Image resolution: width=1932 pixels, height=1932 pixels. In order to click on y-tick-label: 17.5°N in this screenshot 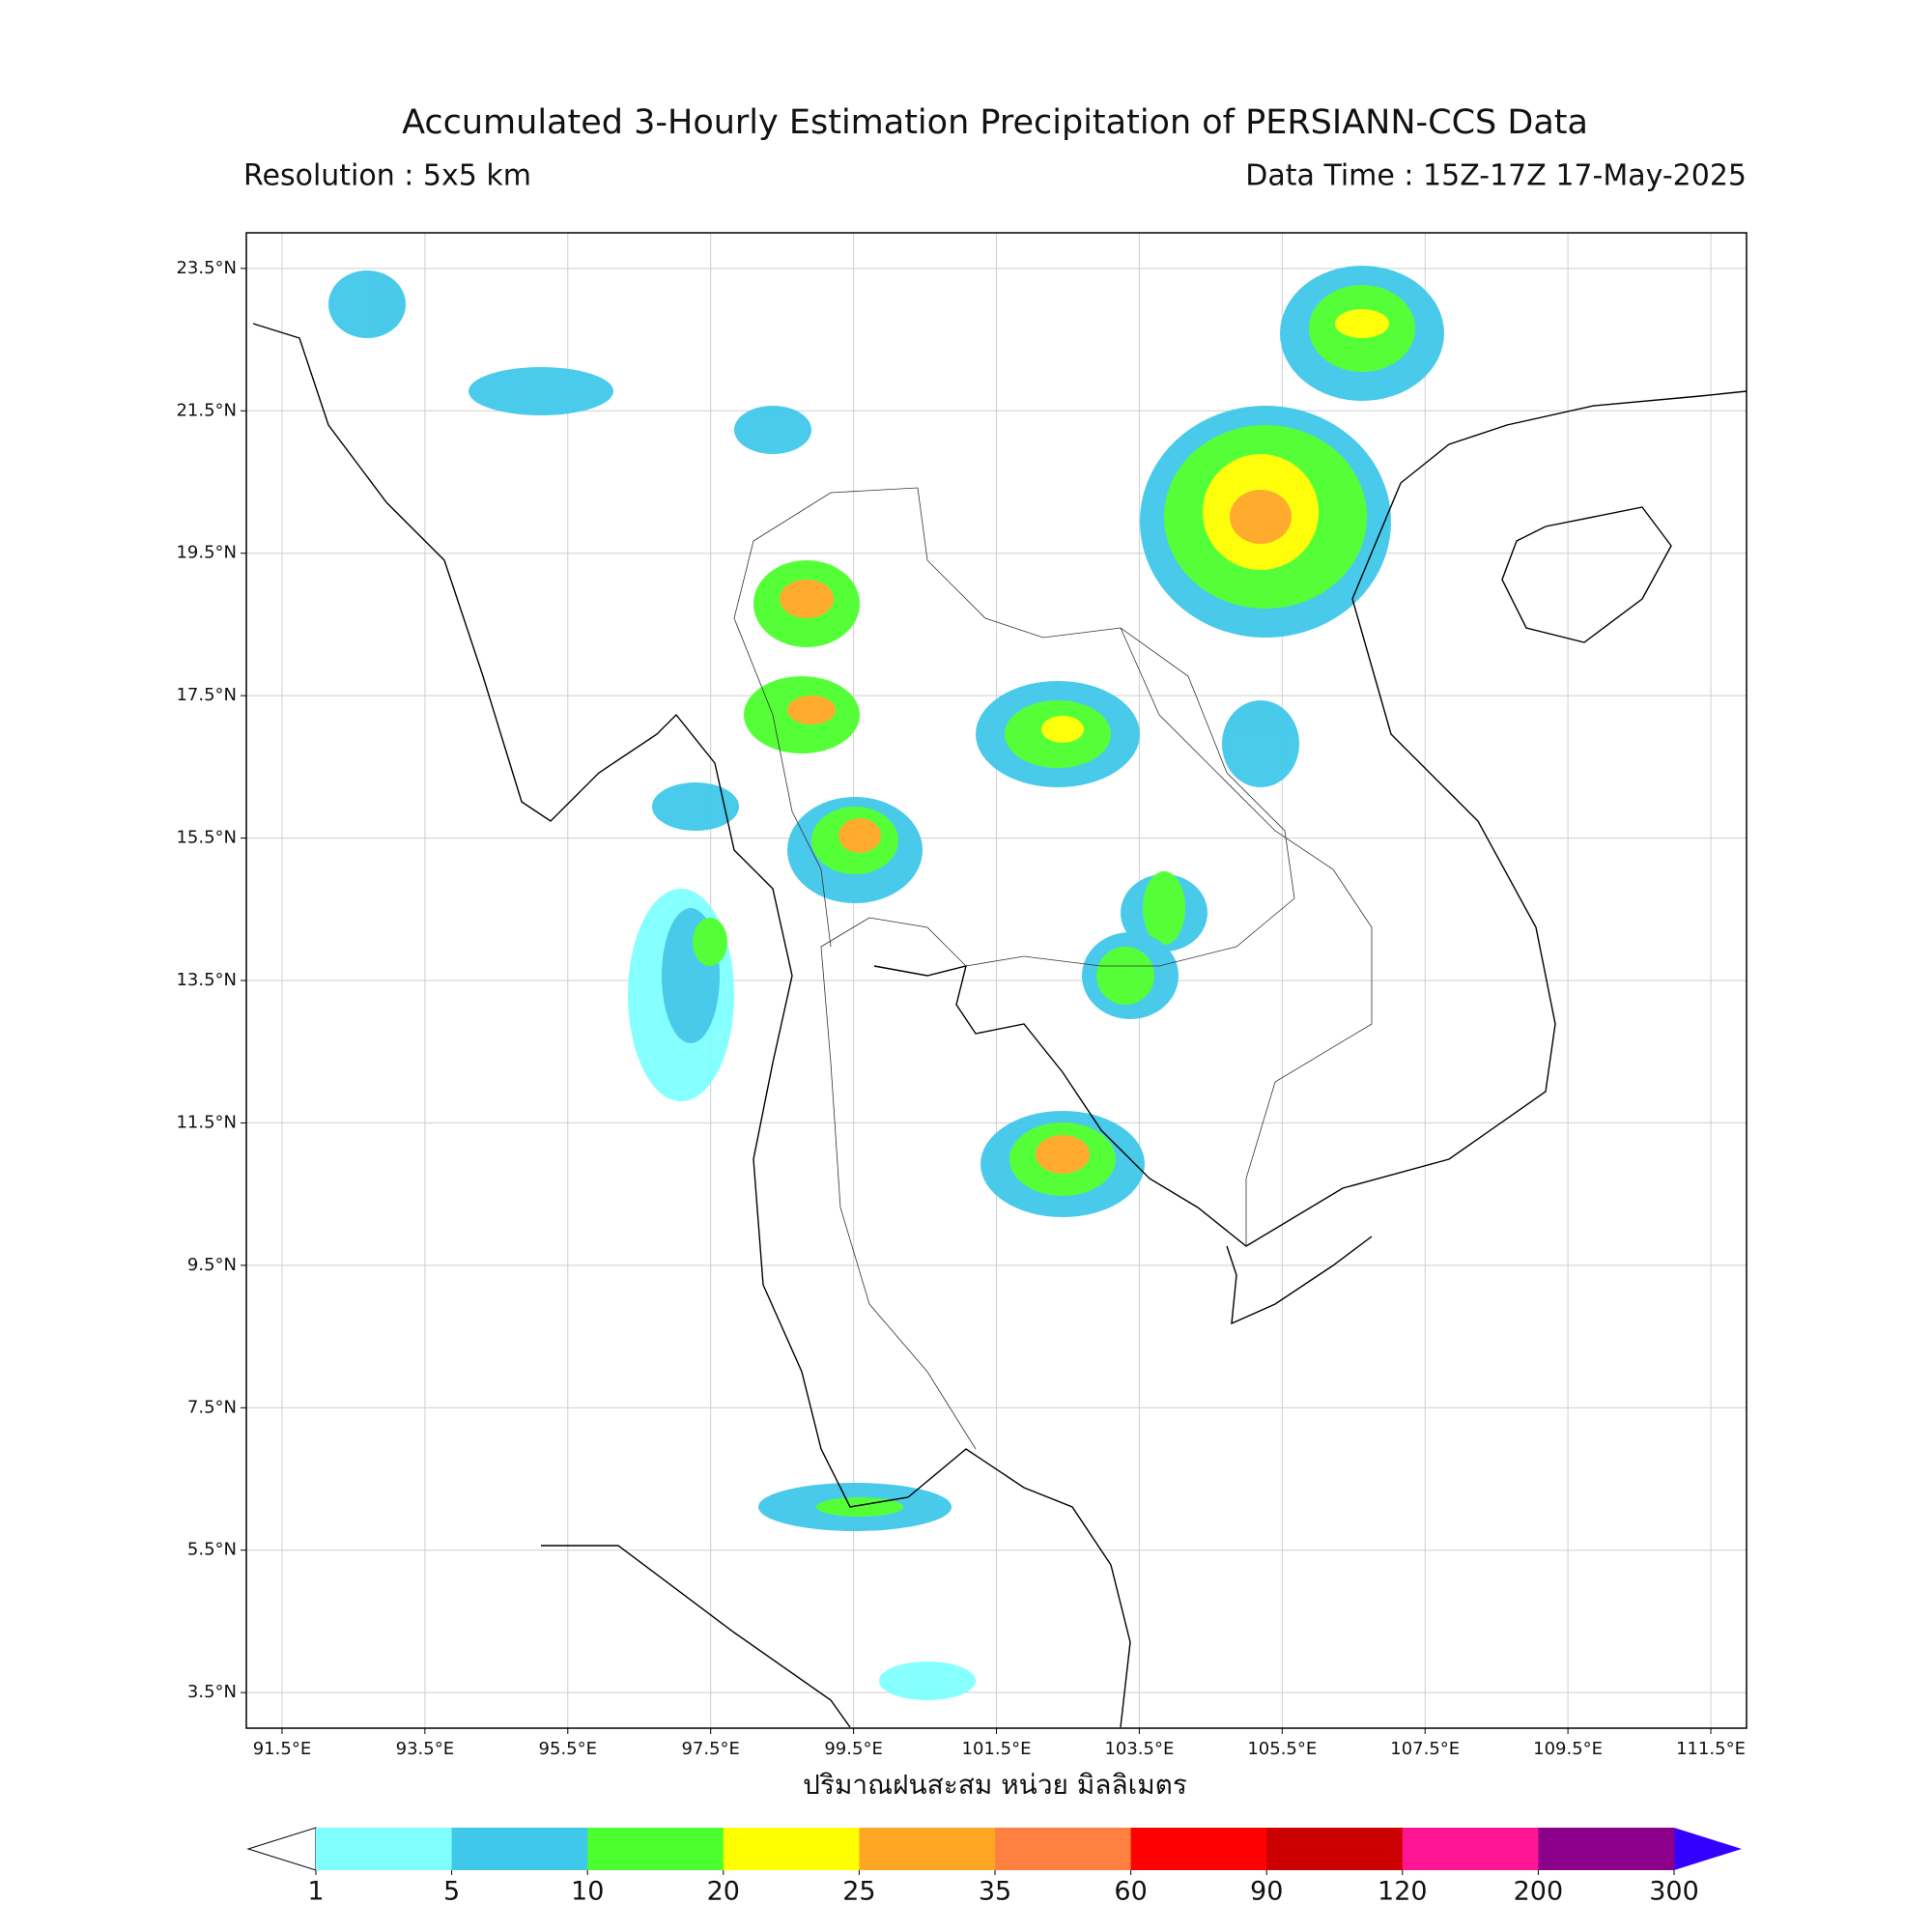, I will do `click(206, 695)`.